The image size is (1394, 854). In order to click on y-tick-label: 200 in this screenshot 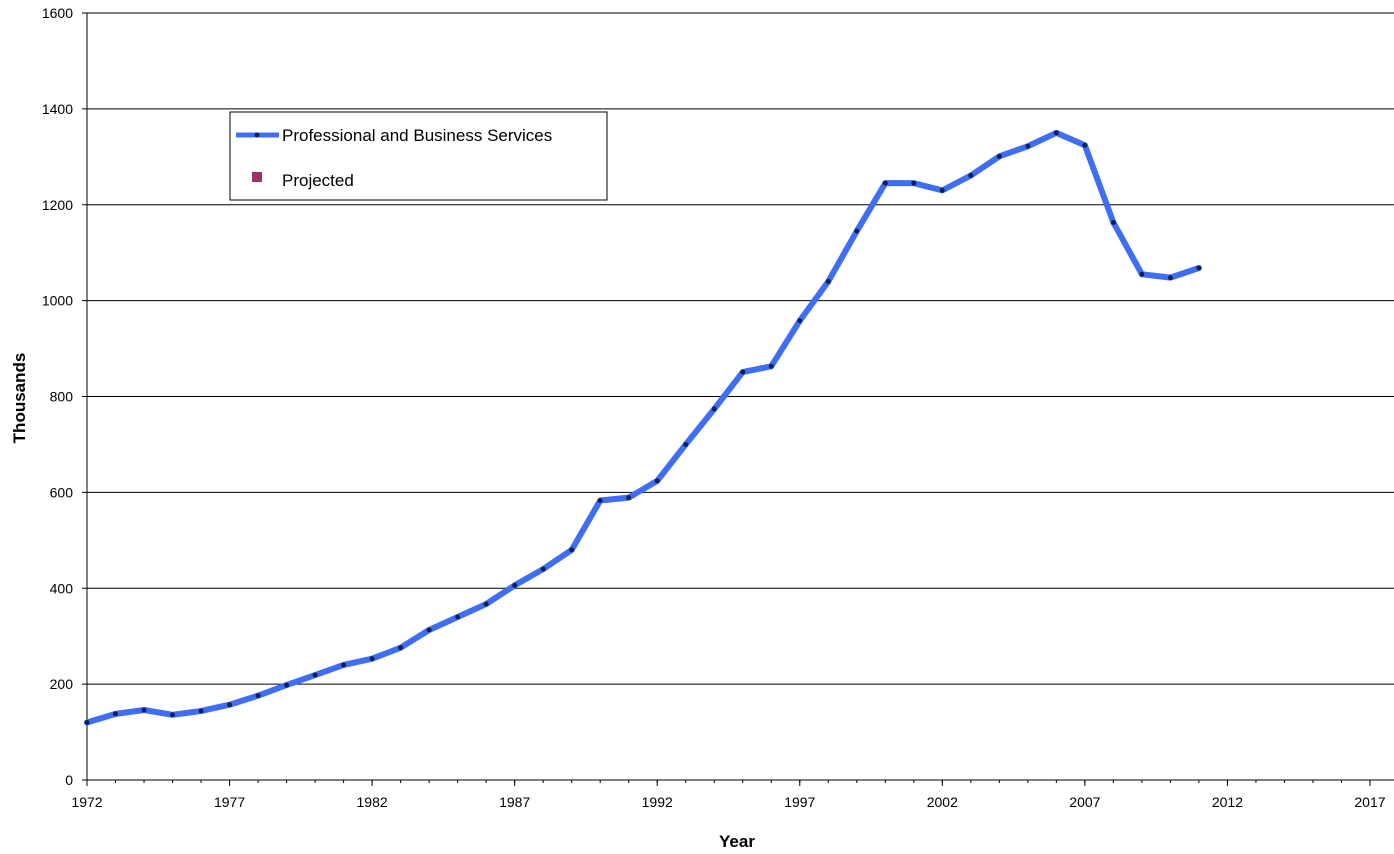, I will do `click(62, 684)`.